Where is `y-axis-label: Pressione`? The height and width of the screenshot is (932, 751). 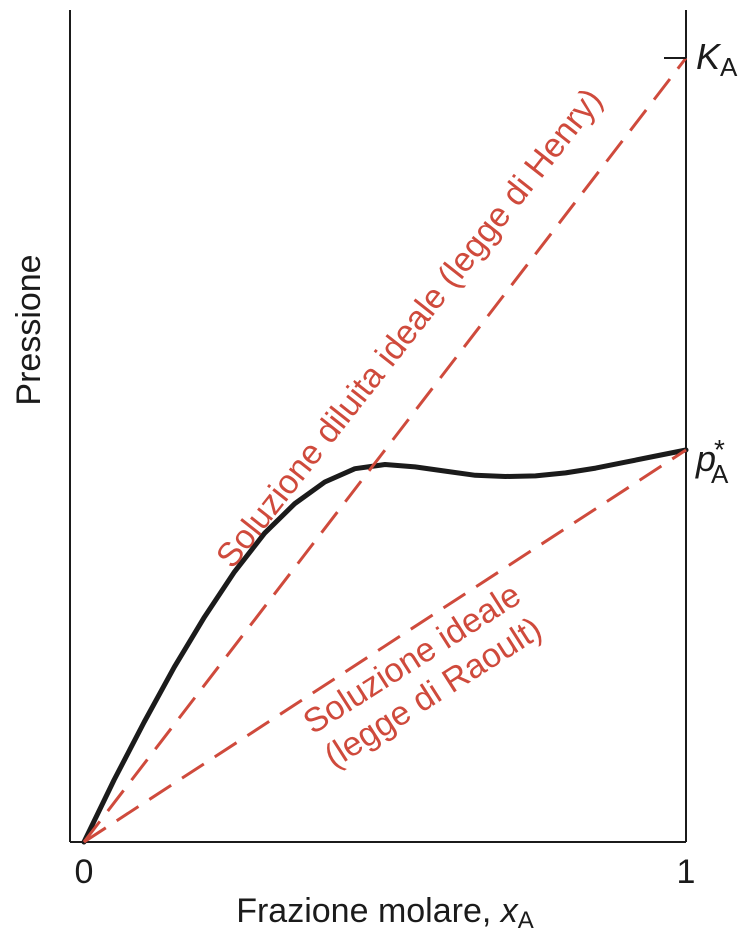 y-axis-label: Pressione is located at coordinates (29, 329).